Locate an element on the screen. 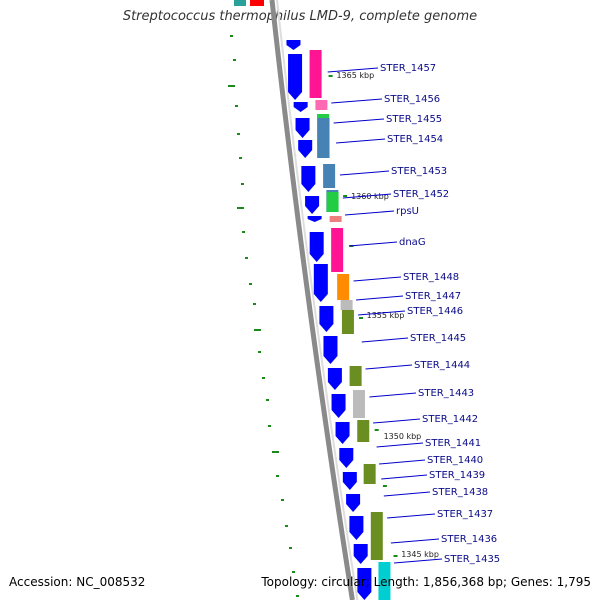 This screenshot has width=600, height=600. gene-label: rpsU is located at coordinates (407, 211).